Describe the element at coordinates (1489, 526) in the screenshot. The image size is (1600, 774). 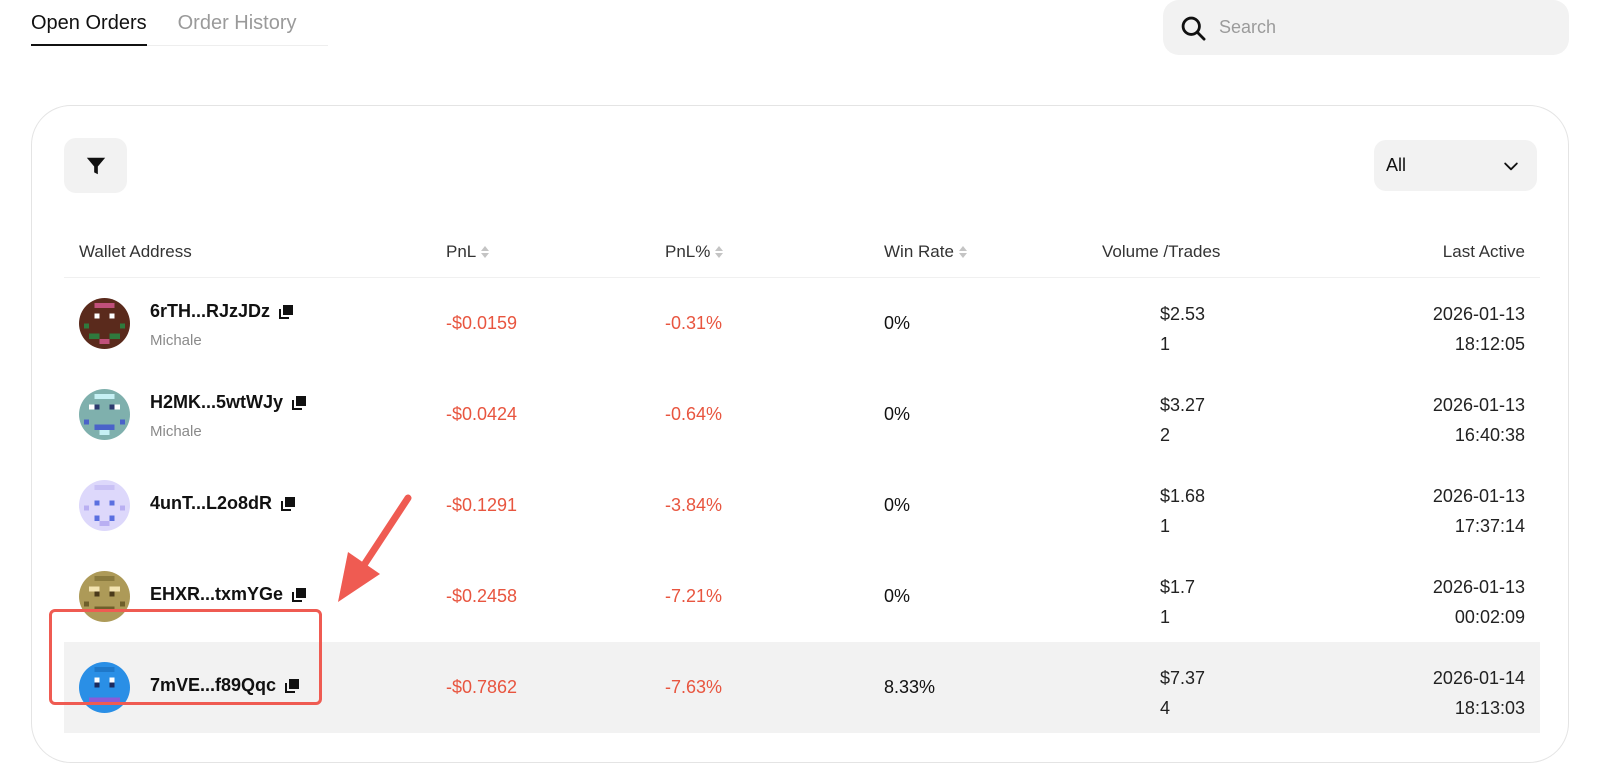
I see `last-active-time: 17:37:14` at that location.